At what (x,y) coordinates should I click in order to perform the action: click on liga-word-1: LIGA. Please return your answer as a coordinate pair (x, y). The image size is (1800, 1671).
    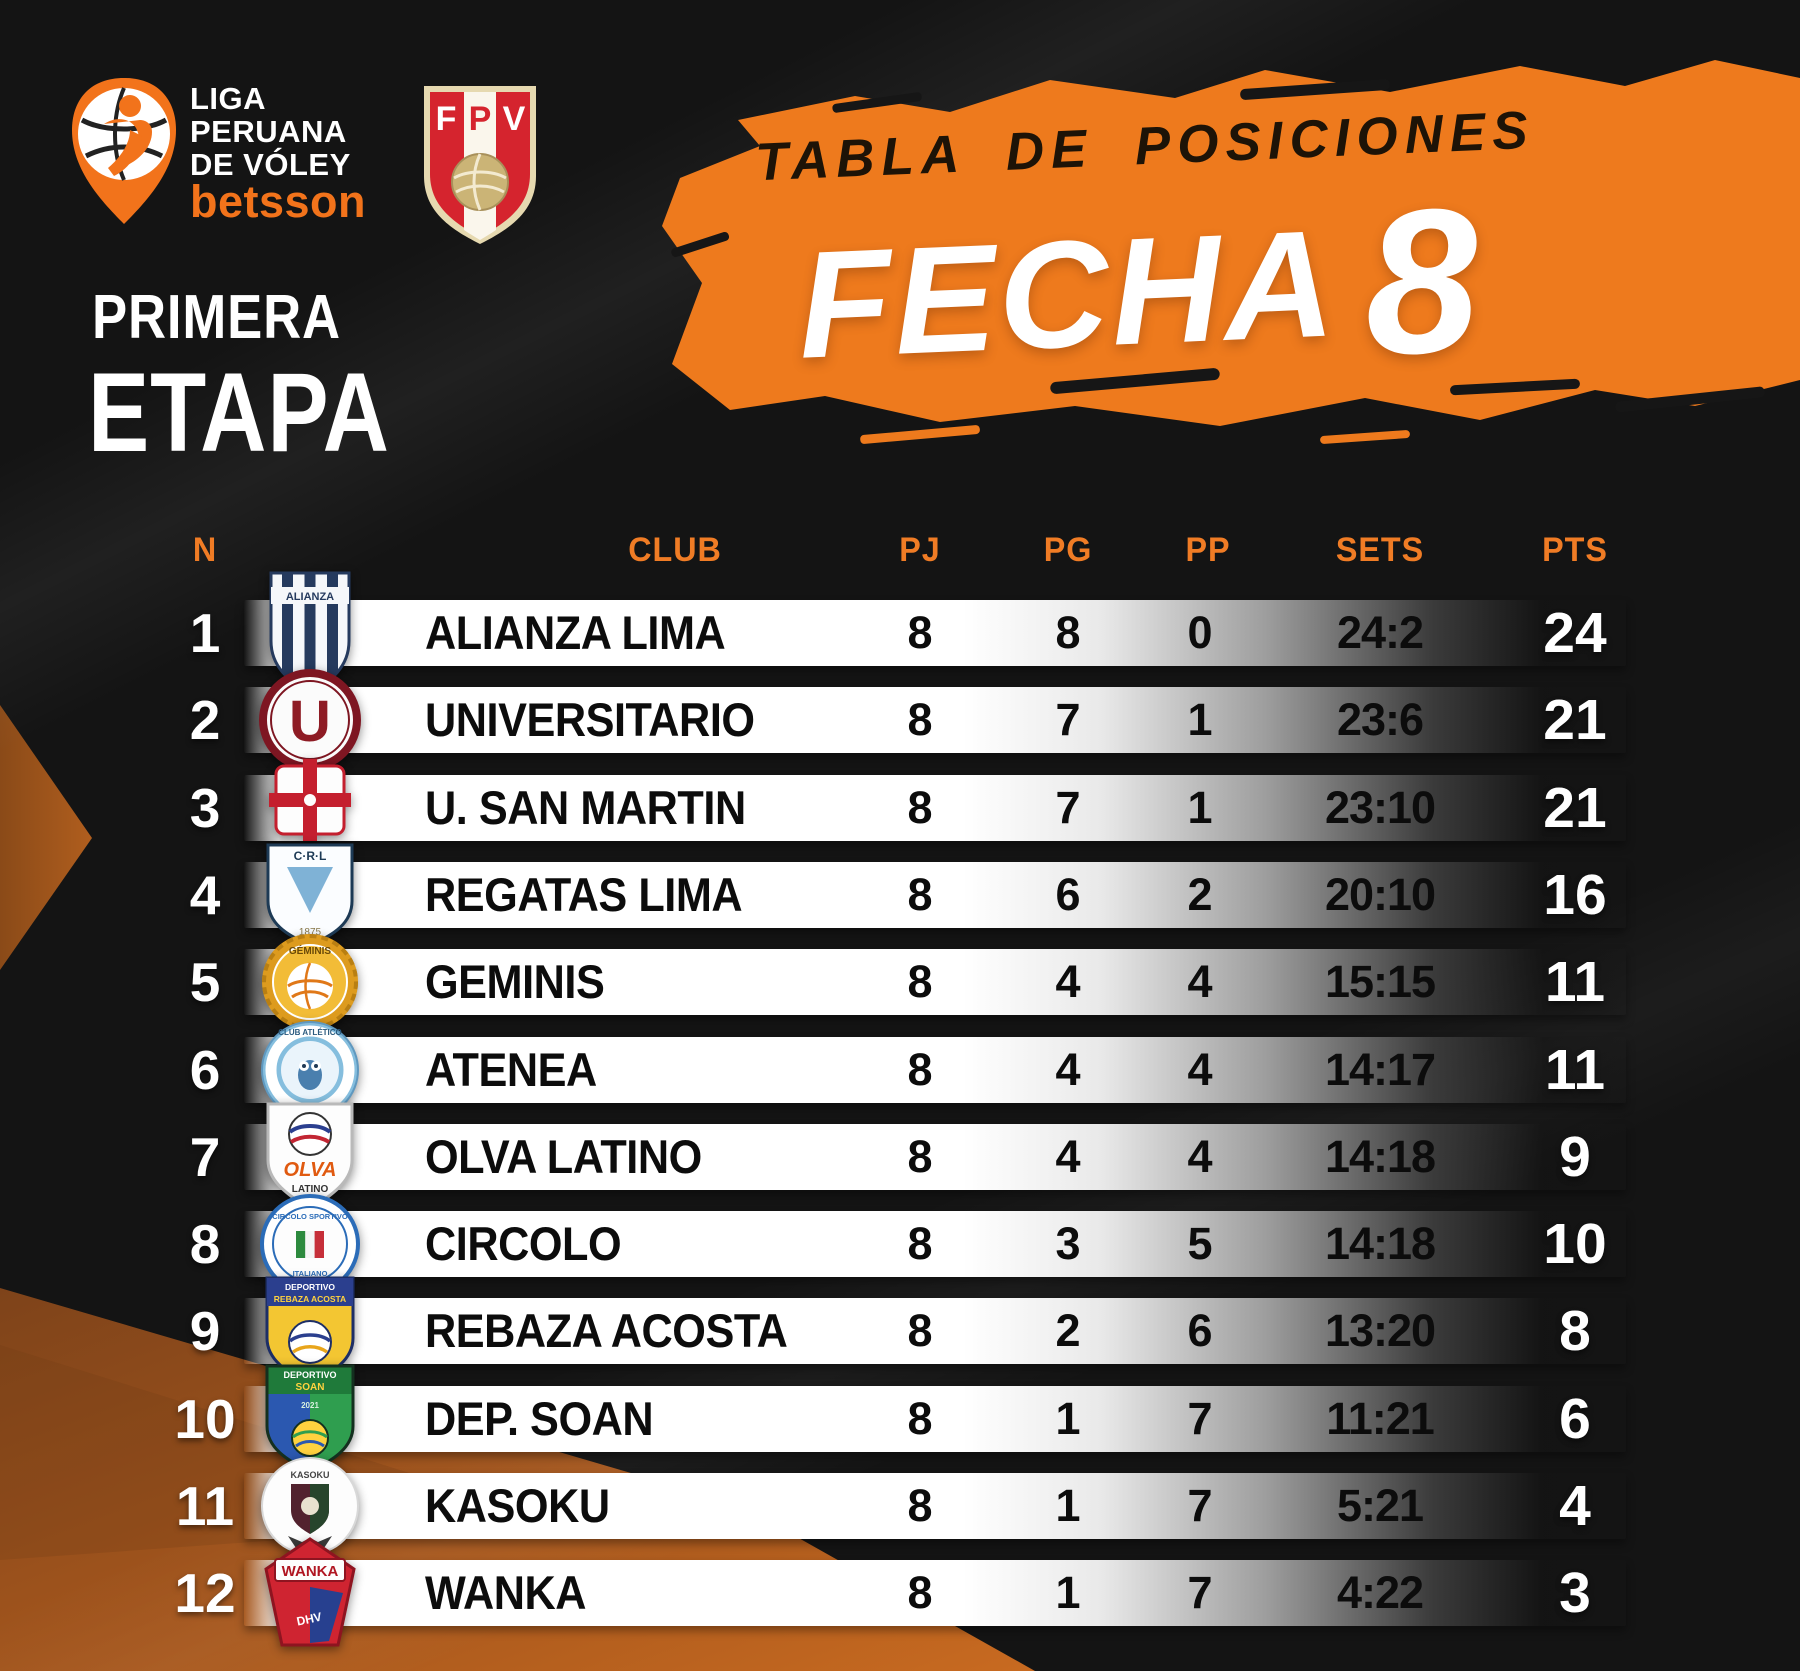
    Looking at the image, I should click on (228, 98).